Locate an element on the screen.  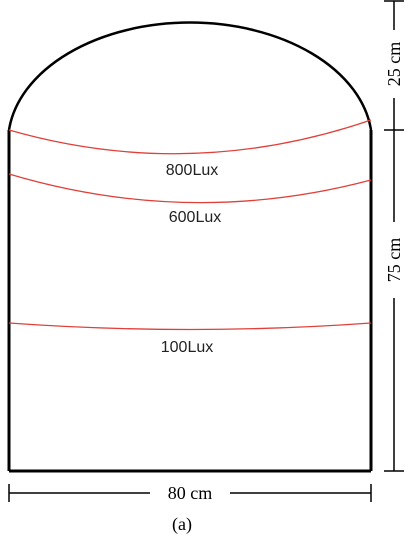
rect-height-label: 75 cm is located at coordinates (394, 260).